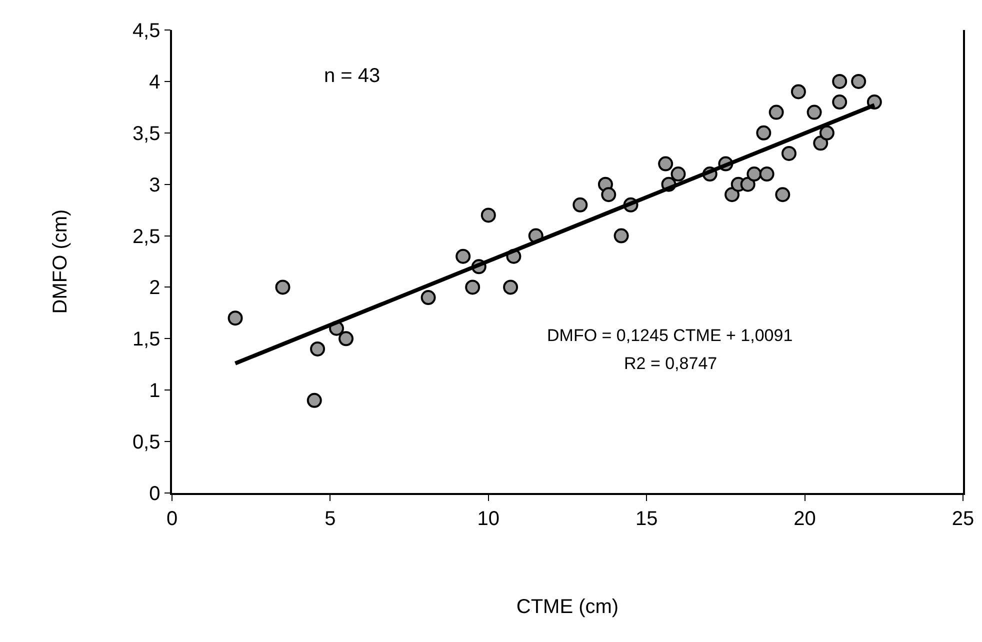 This screenshot has width=982, height=642. Describe the element at coordinates (154, 185) in the screenshot. I see `y-tick-label: 3` at that location.